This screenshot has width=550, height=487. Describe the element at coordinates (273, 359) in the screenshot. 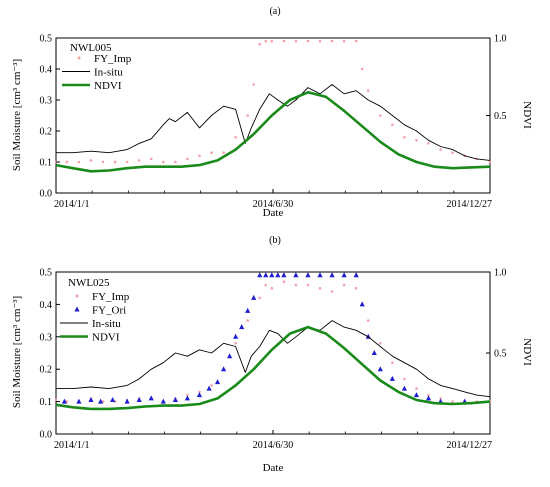

I see `series-in-situ-line` at that location.